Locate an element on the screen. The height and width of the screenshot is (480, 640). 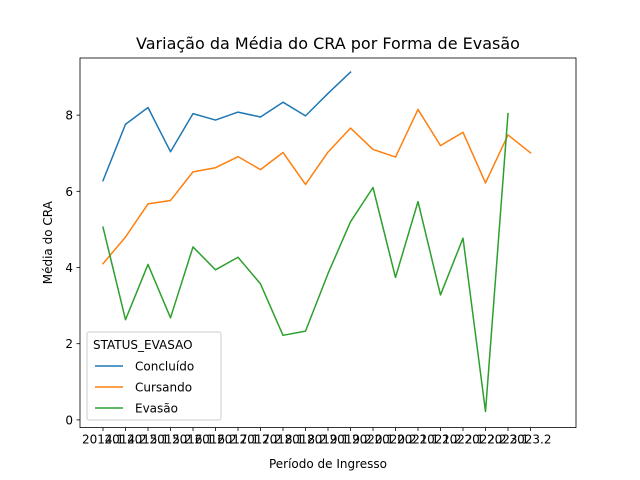
x-tick-label: 2016.2 is located at coordinates (216, 440).